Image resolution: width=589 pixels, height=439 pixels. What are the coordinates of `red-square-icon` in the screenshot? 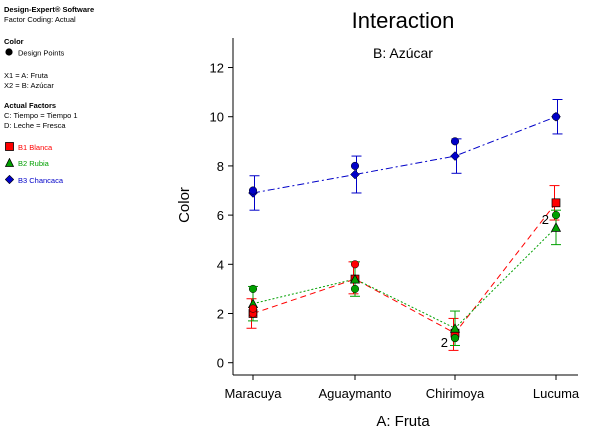 It's located at (9, 148).